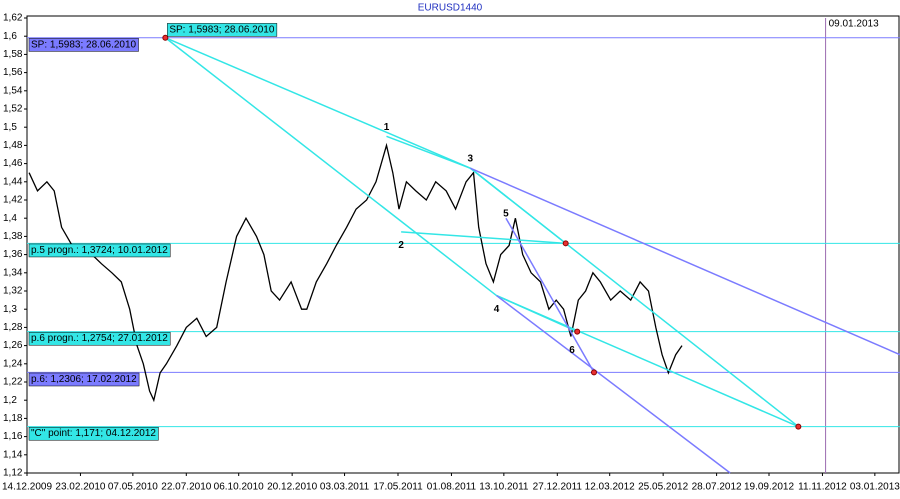 Image resolution: width=900 pixels, height=499 pixels. I want to click on y-tick-label: 1,36, so click(13, 254).